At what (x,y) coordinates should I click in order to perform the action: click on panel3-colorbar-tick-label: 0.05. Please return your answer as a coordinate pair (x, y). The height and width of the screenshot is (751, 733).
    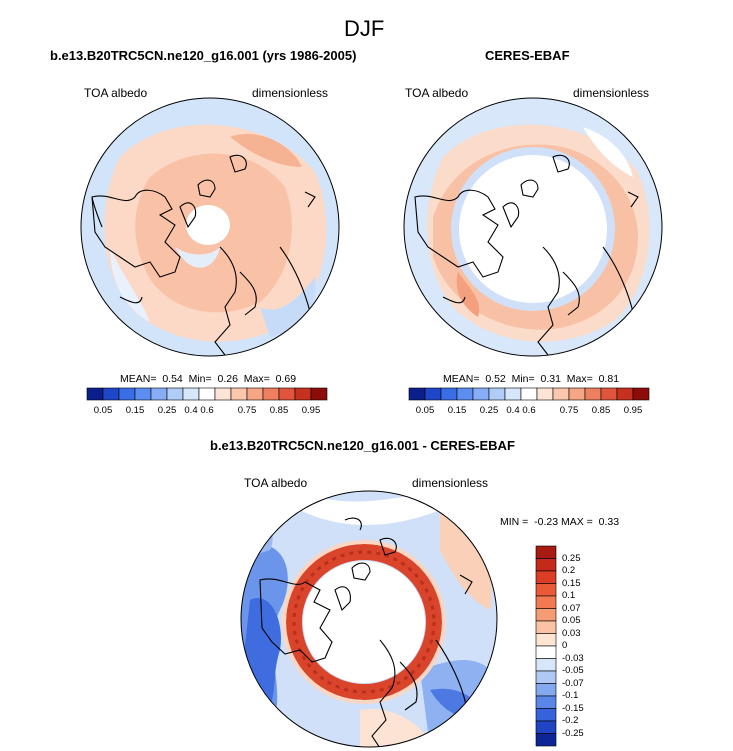
    Looking at the image, I should click on (571, 620).